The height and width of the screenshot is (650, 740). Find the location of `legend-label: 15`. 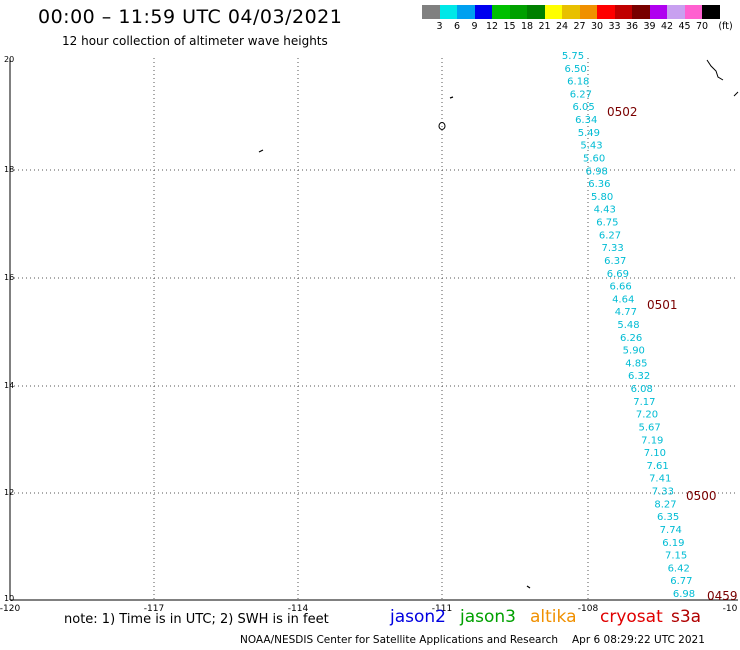

legend-label: 15 is located at coordinates (509, 26).